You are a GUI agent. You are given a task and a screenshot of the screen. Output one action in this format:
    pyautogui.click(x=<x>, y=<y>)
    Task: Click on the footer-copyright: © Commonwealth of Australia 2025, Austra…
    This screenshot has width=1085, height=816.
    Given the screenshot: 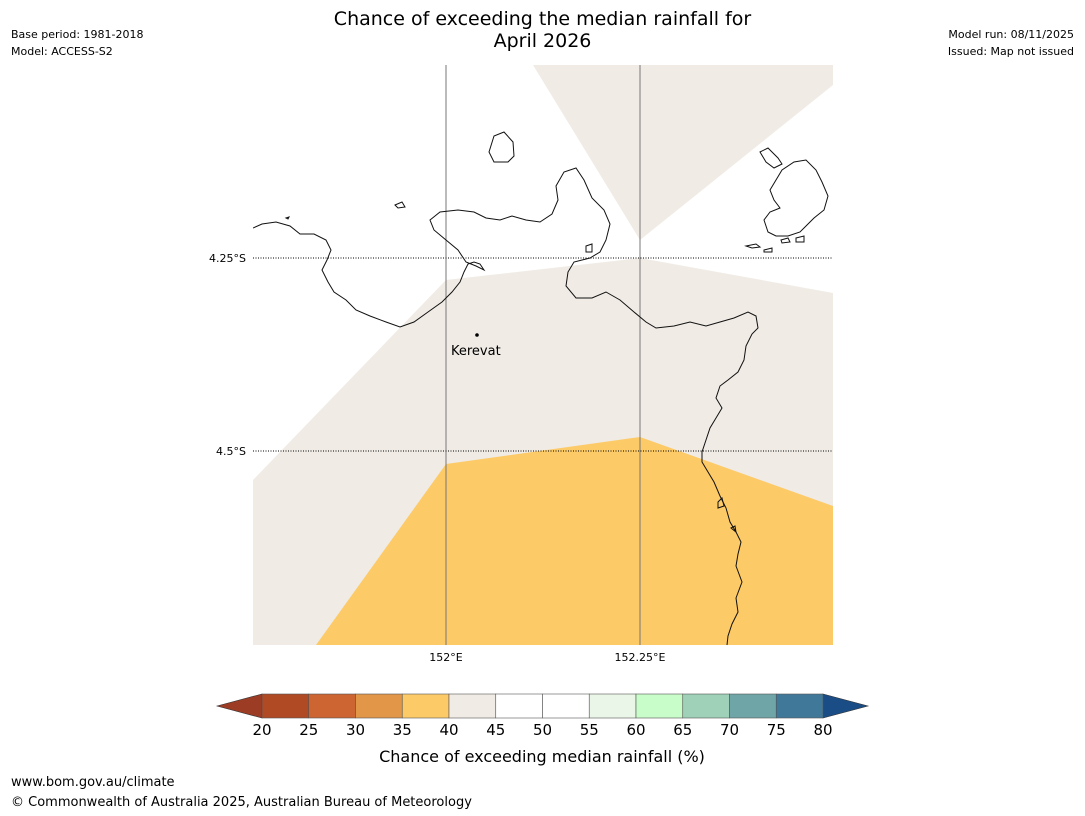 What is the action you would take?
    pyautogui.click(x=241, y=802)
    